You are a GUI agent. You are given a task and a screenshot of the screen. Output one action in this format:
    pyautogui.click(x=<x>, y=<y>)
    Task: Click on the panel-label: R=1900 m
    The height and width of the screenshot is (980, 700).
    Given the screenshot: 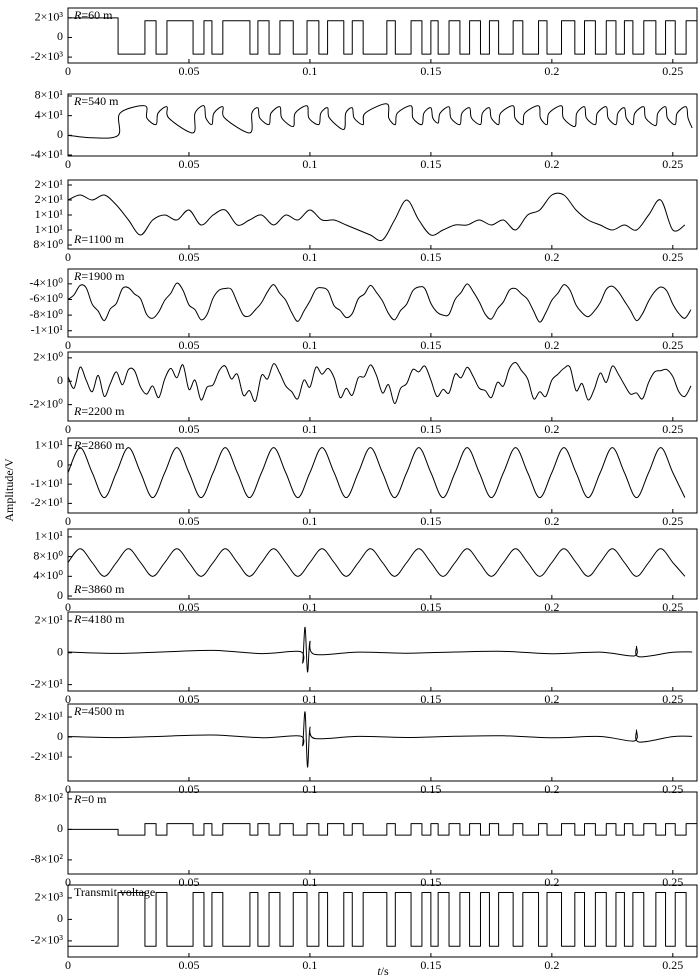 What is the action you would take?
    pyautogui.click(x=99, y=276)
    